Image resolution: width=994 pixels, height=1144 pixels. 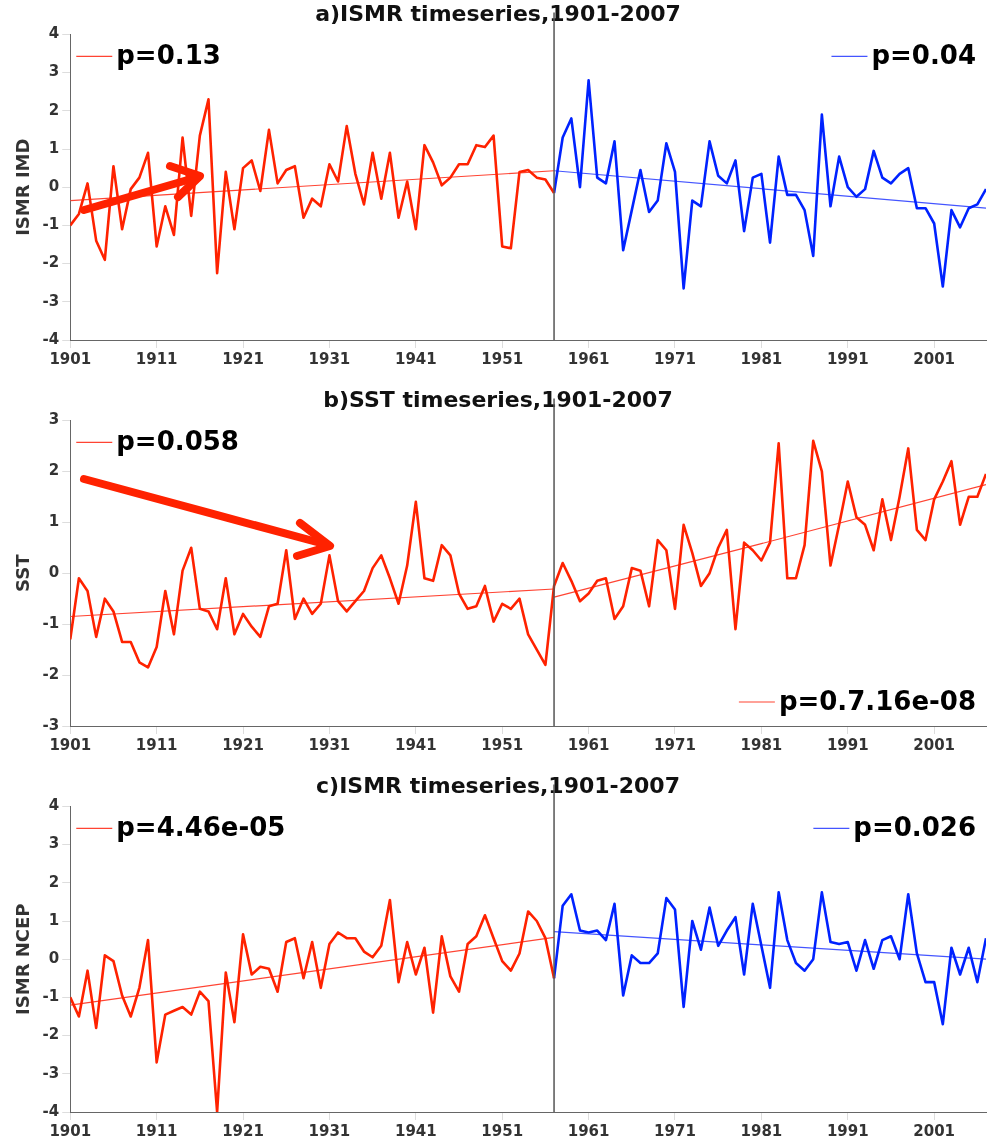 What do you see at coordinates (498, 399) in the screenshot?
I see `chart-title: b)SST timeseries,1901-2007` at bounding box center [498, 399].